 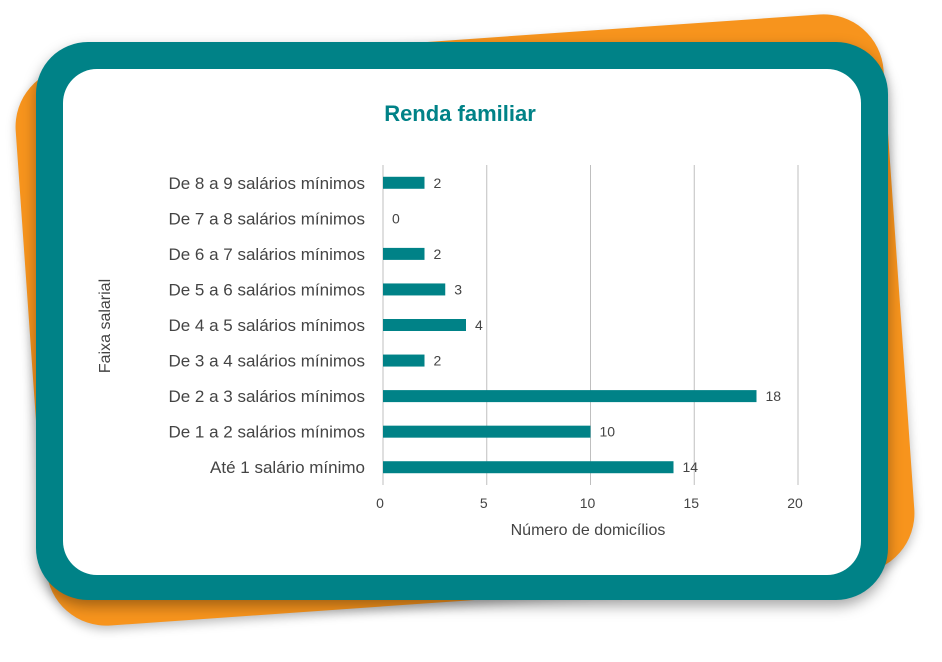 What do you see at coordinates (266, 361) in the screenshot?
I see `category-label: De 3 a 4 salários mínimos` at bounding box center [266, 361].